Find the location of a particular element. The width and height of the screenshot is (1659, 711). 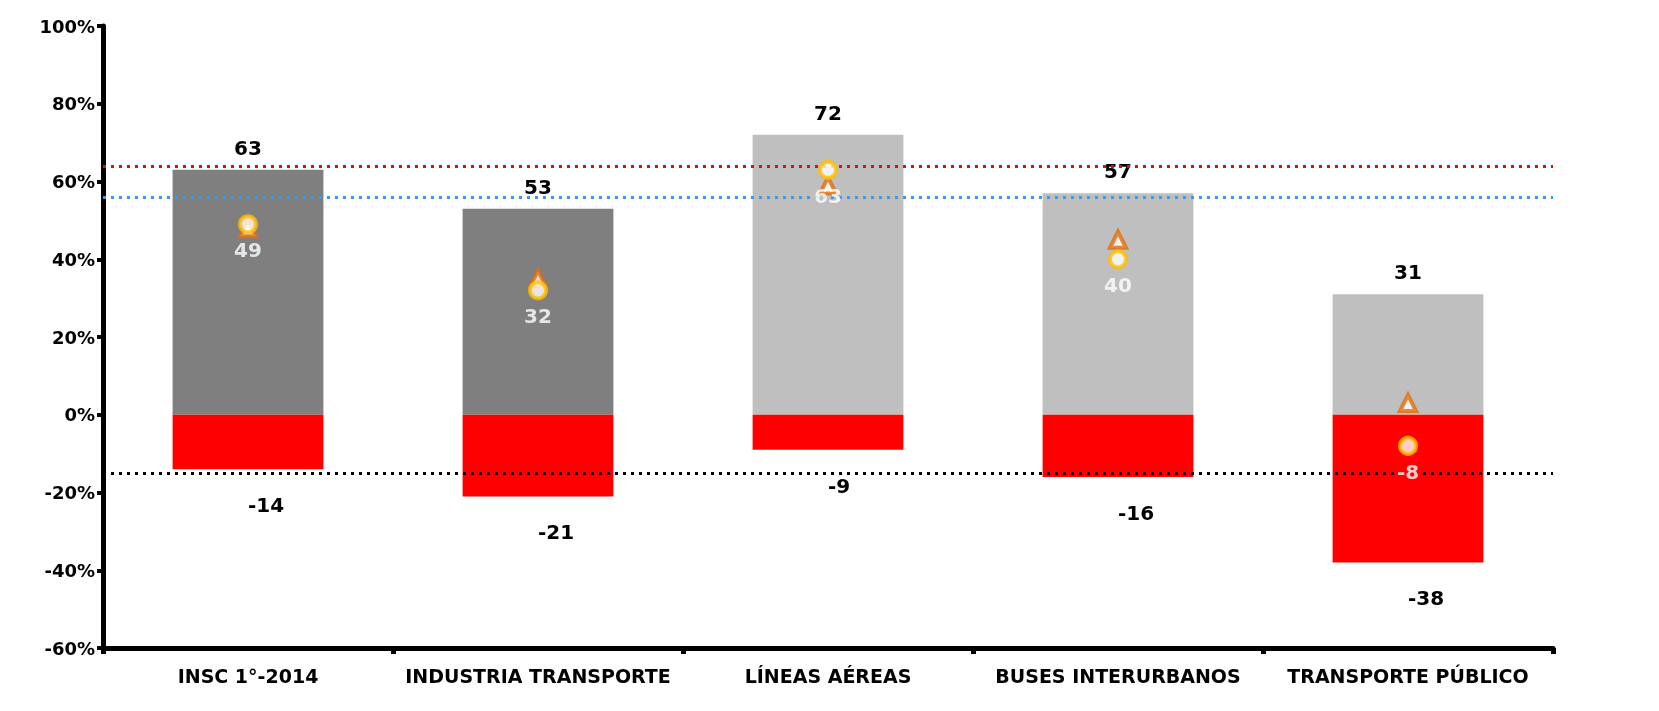

data-label: -14 is located at coordinates (266, 505).